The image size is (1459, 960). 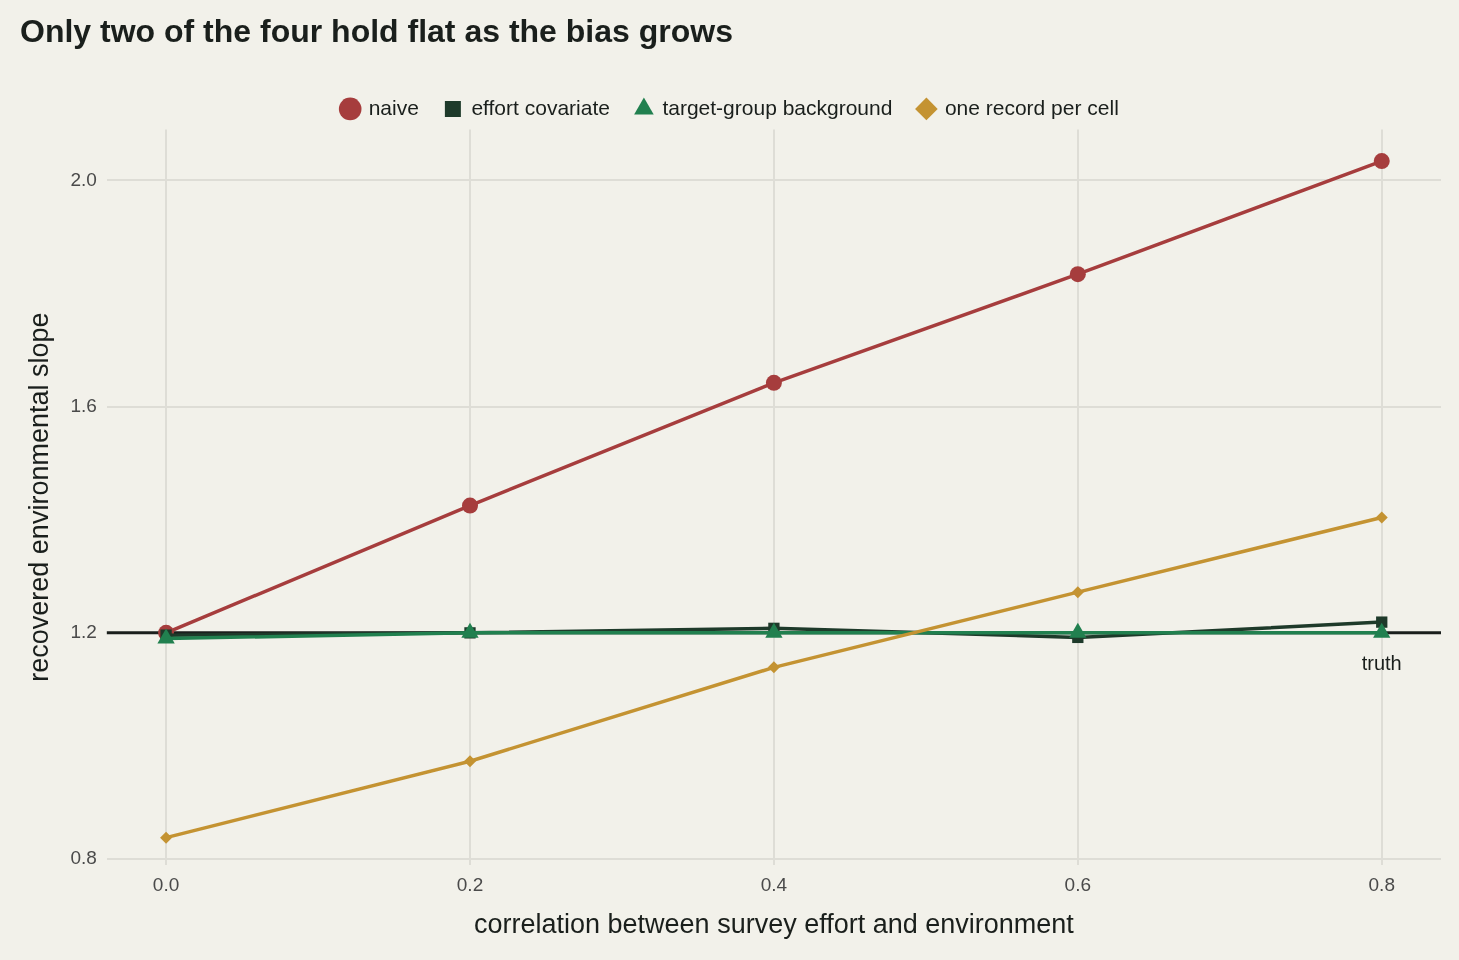 I want to click on y-tick-label: 0.8, so click(x=83, y=858).